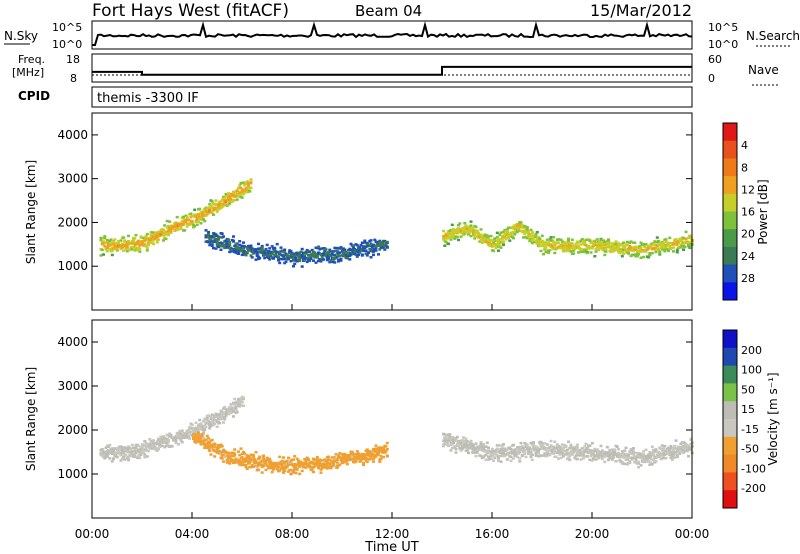 The height and width of the screenshot is (554, 800). I want to click on y-tick-label: 3000, so click(72, 179).